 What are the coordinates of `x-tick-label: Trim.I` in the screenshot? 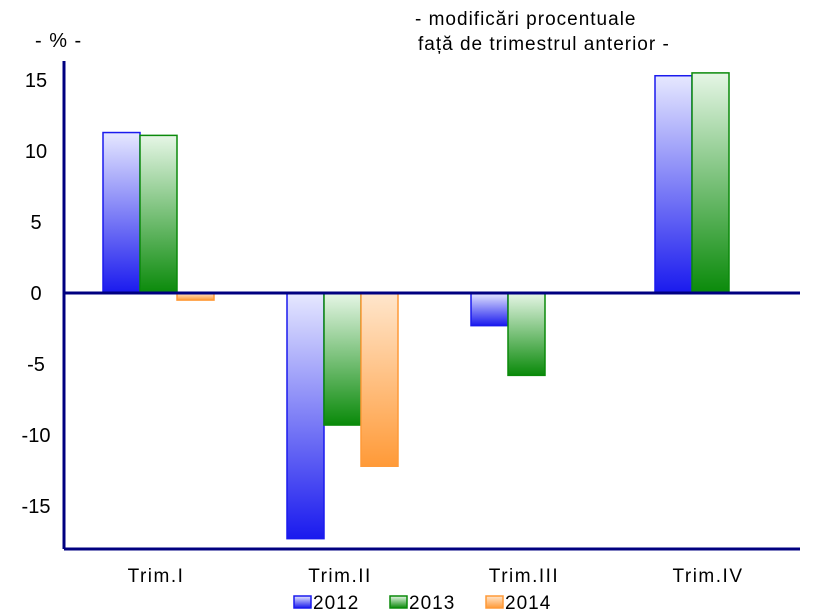 It's located at (156, 576).